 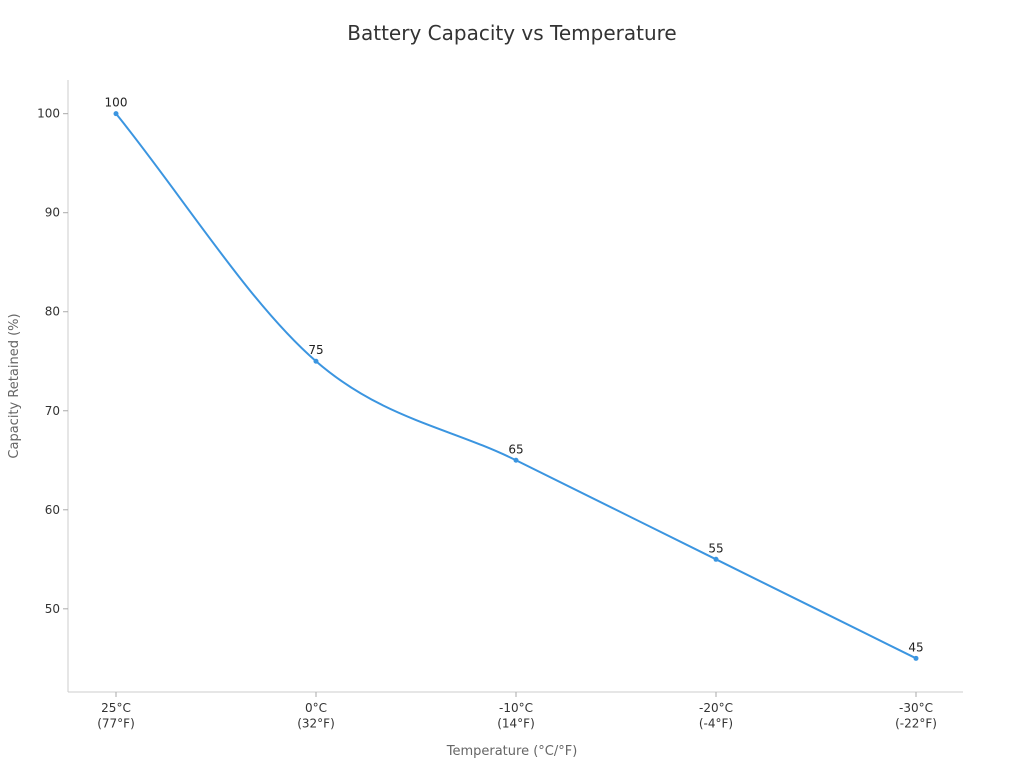 What do you see at coordinates (14, 385) in the screenshot?
I see `y-axis-title: Capacity Retained (%)` at bounding box center [14, 385].